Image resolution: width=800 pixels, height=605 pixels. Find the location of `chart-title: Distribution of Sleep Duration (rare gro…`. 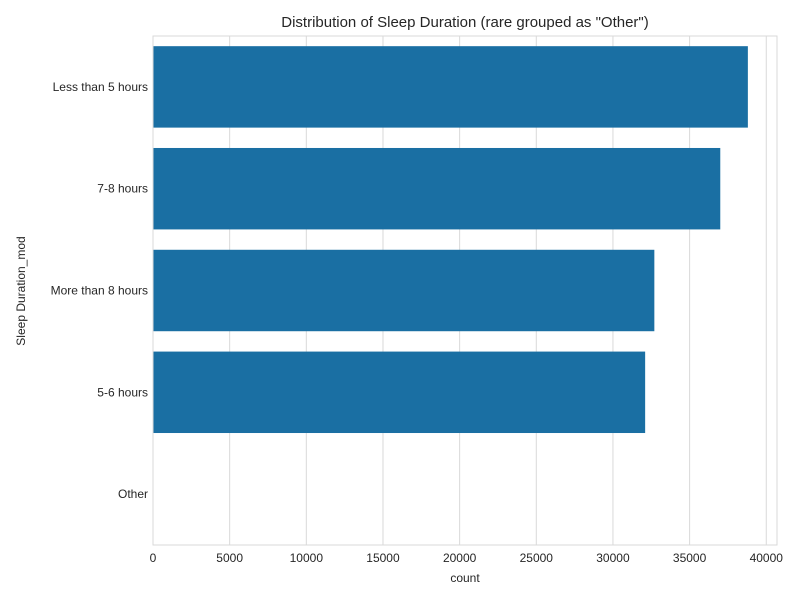

chart-title: Distribution of Sleep Duration (rare gro… is located at coordinates (465, 22).